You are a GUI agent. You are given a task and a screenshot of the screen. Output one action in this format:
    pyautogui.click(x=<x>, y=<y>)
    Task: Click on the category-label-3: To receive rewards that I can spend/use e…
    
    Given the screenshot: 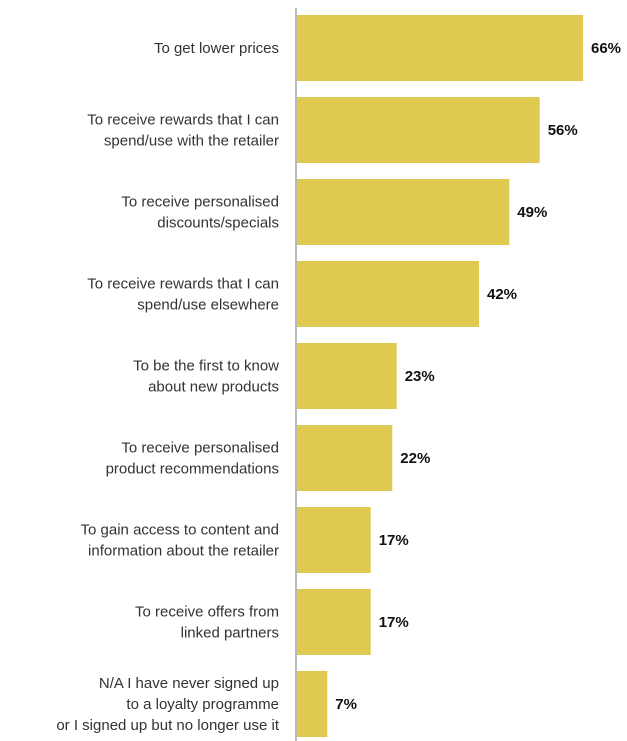 What is the action you would take?
    pyautogui.click(x=183, y=295)
    